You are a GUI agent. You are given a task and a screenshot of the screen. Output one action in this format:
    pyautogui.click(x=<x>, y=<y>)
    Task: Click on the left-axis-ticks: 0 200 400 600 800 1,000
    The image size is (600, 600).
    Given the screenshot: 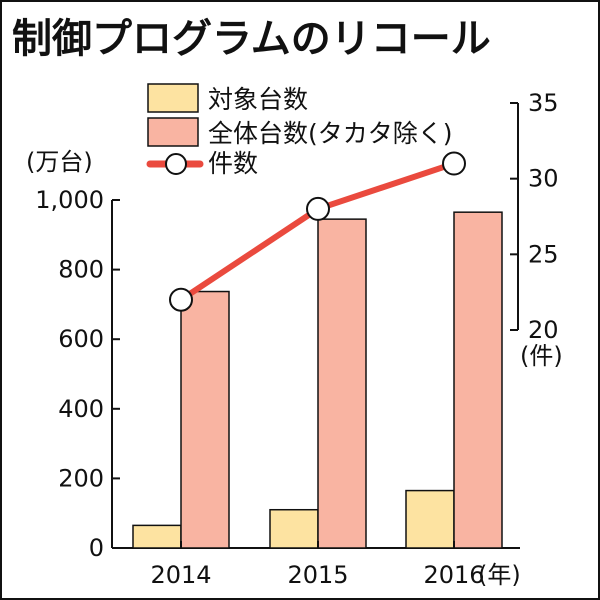 What is the action you would take?
    pyautogui.click(x=77, y=374)
    